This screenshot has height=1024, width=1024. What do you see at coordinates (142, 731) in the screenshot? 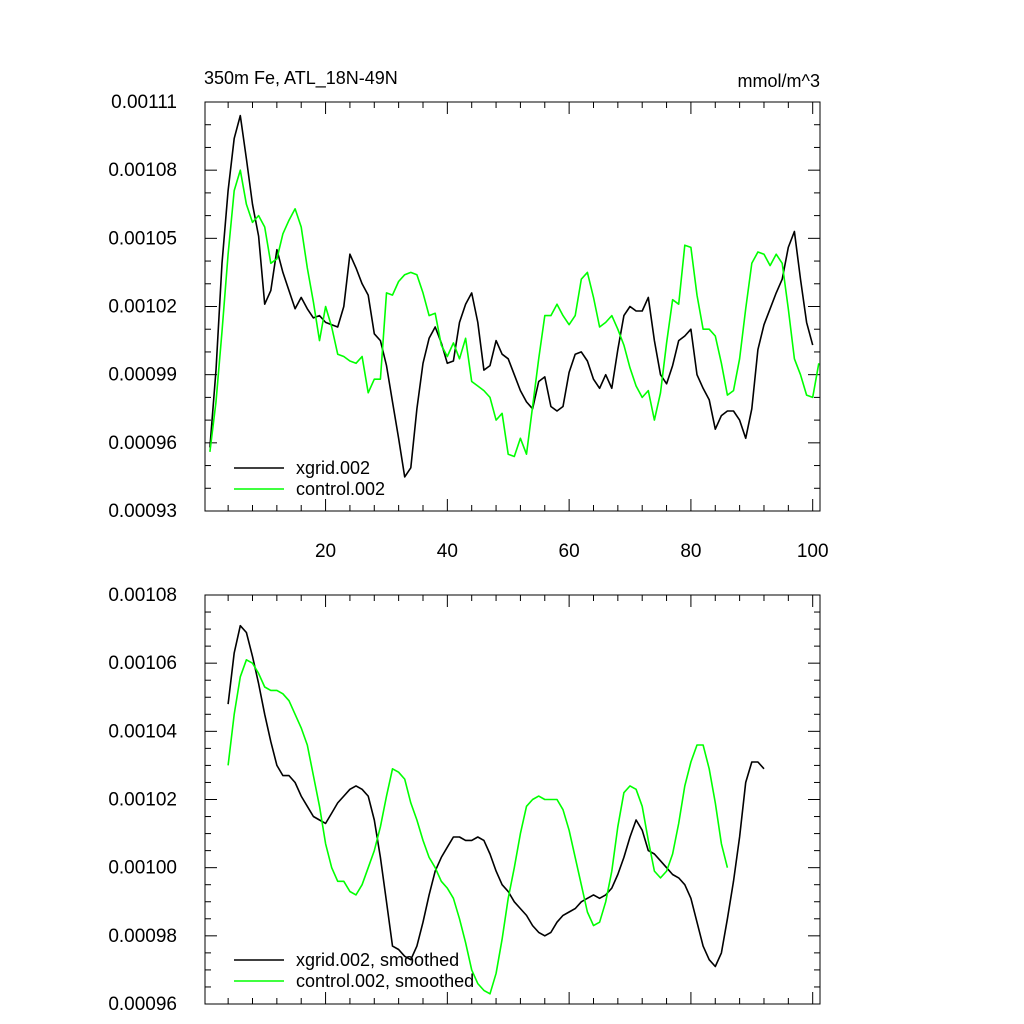
I see `y-tick-label: 0.00104` at bounding box center [142, 731].